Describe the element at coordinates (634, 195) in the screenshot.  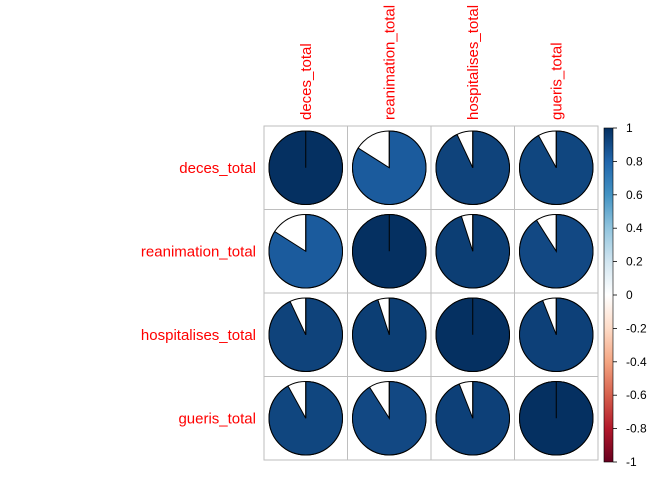
I see `colorbar-tick-label: 0.6` at that location.